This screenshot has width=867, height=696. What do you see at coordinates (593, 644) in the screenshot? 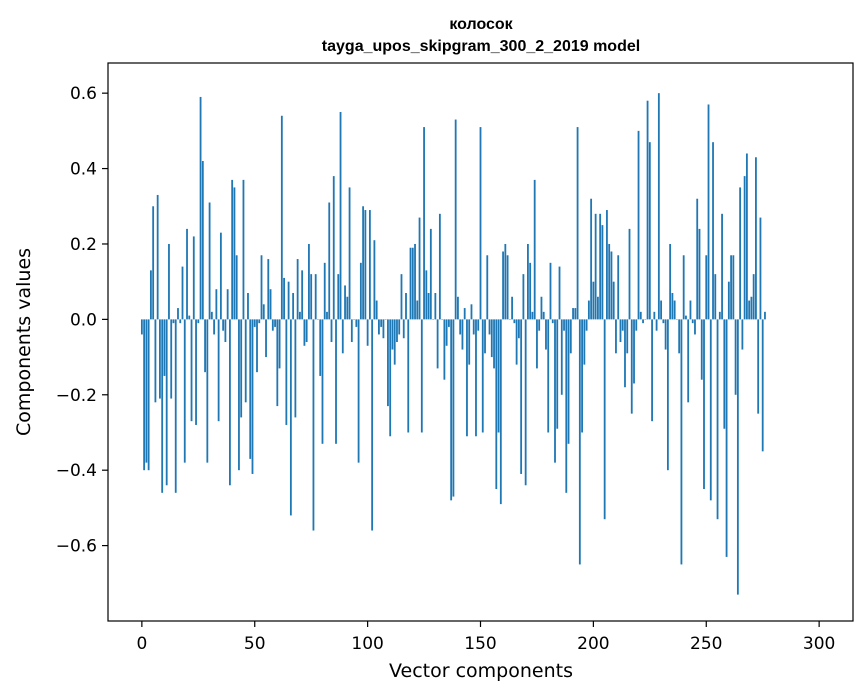
I see `x-tick-label: 200` at bounding box center [593, 644].